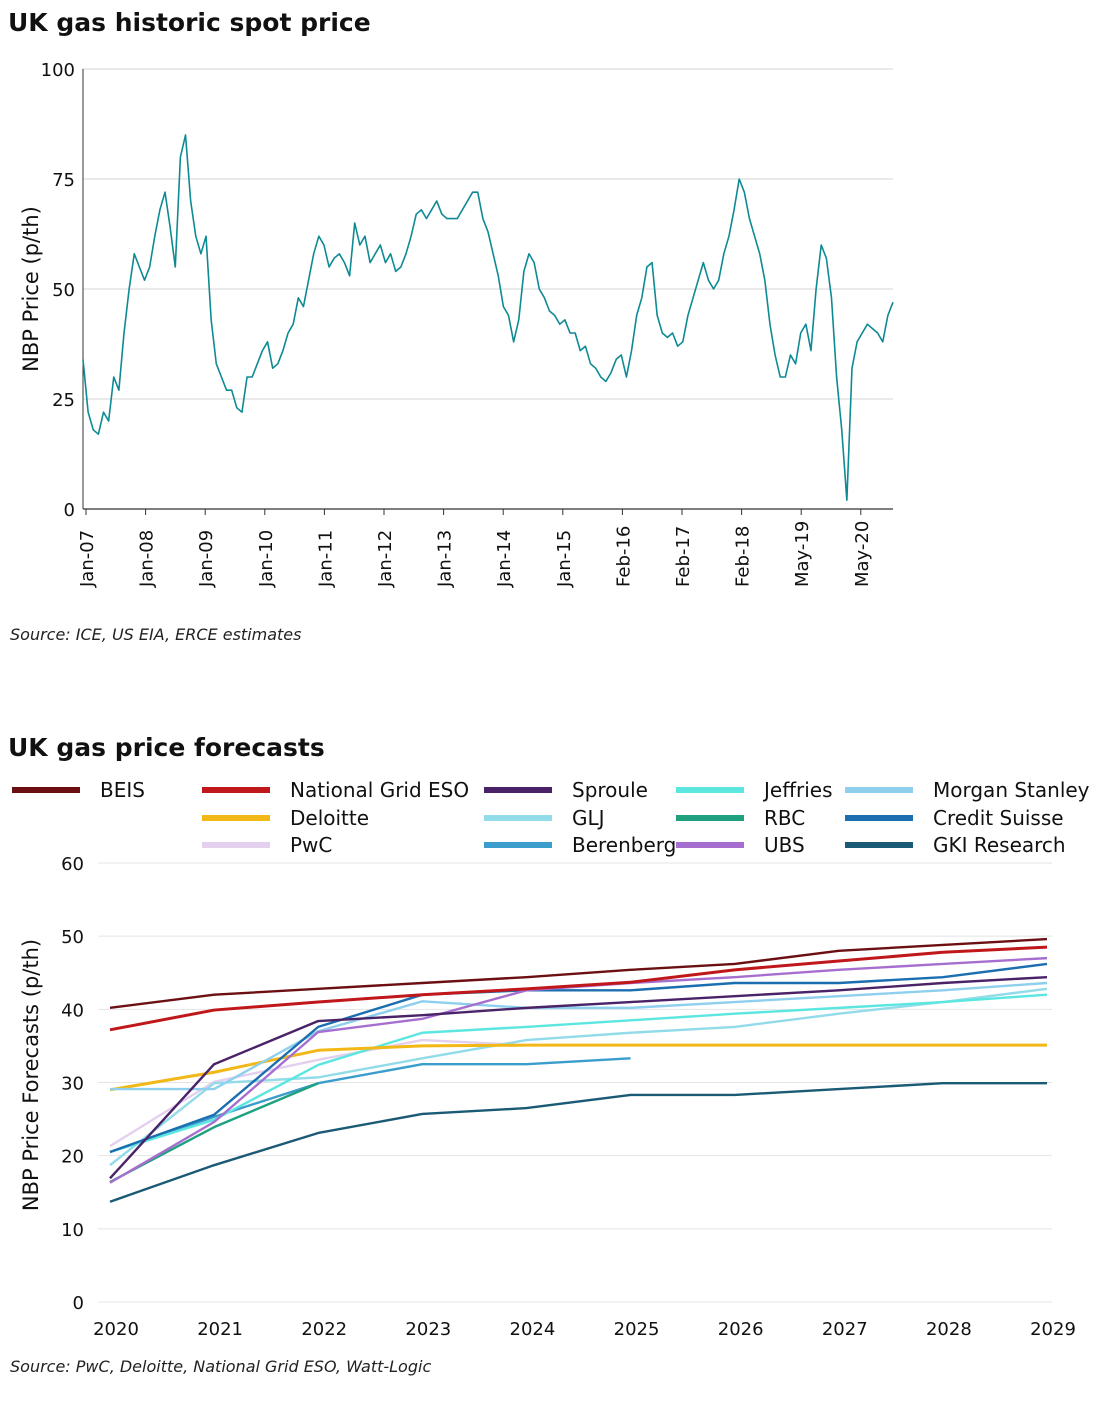  Describe the element at coordinates (845, 1329) in the screenshot. I see `x-tick-label: 2027` at that location.